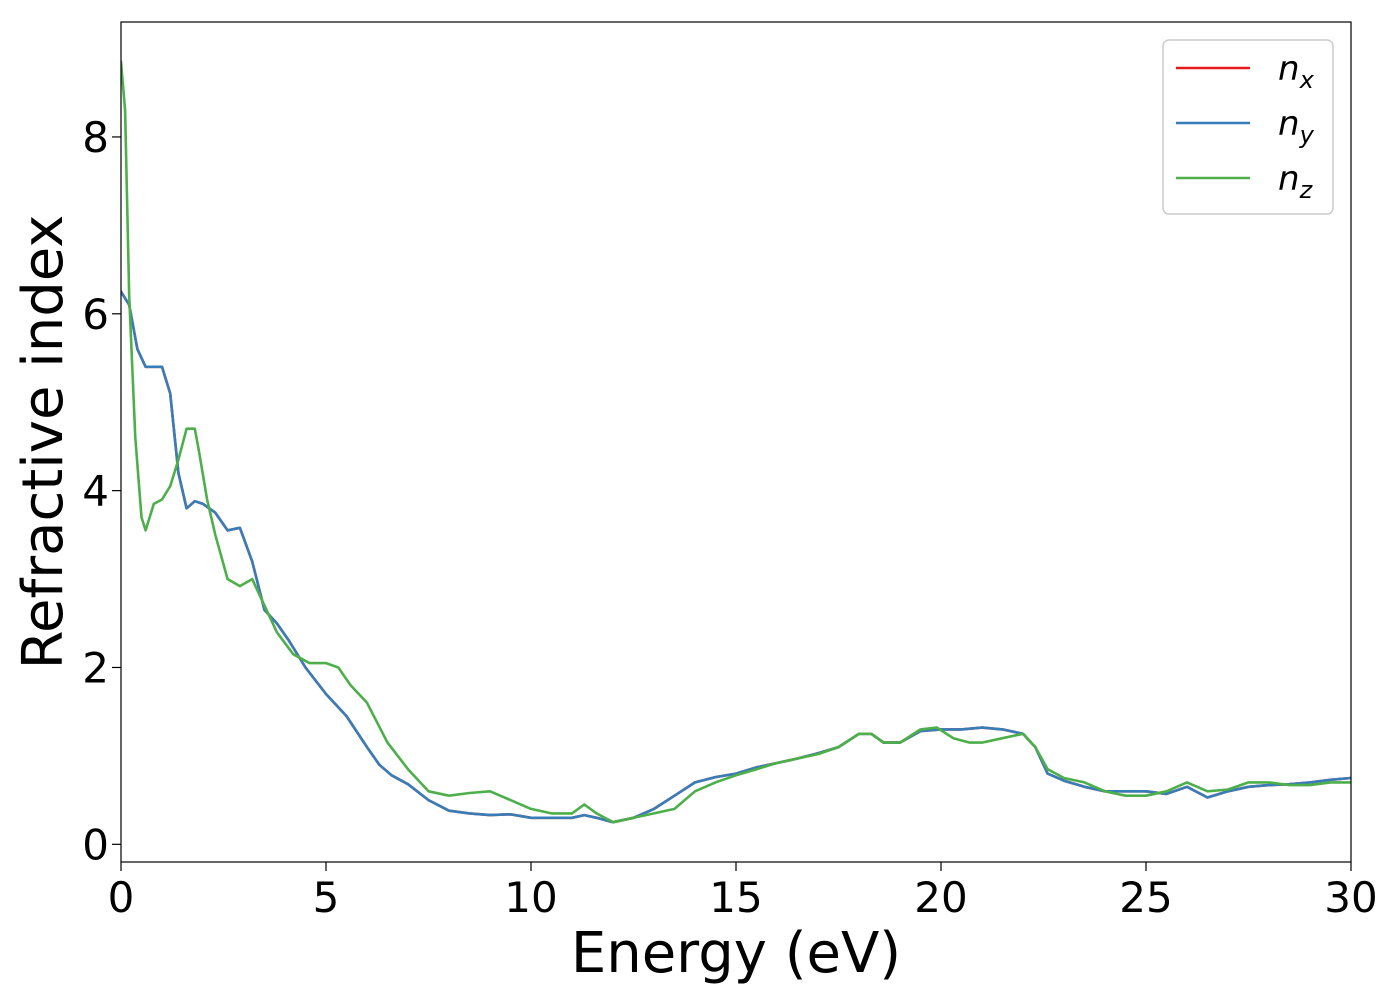 The image size is (1400, 1000). I want to click on y-tick-label: 6, so click(95, 314).